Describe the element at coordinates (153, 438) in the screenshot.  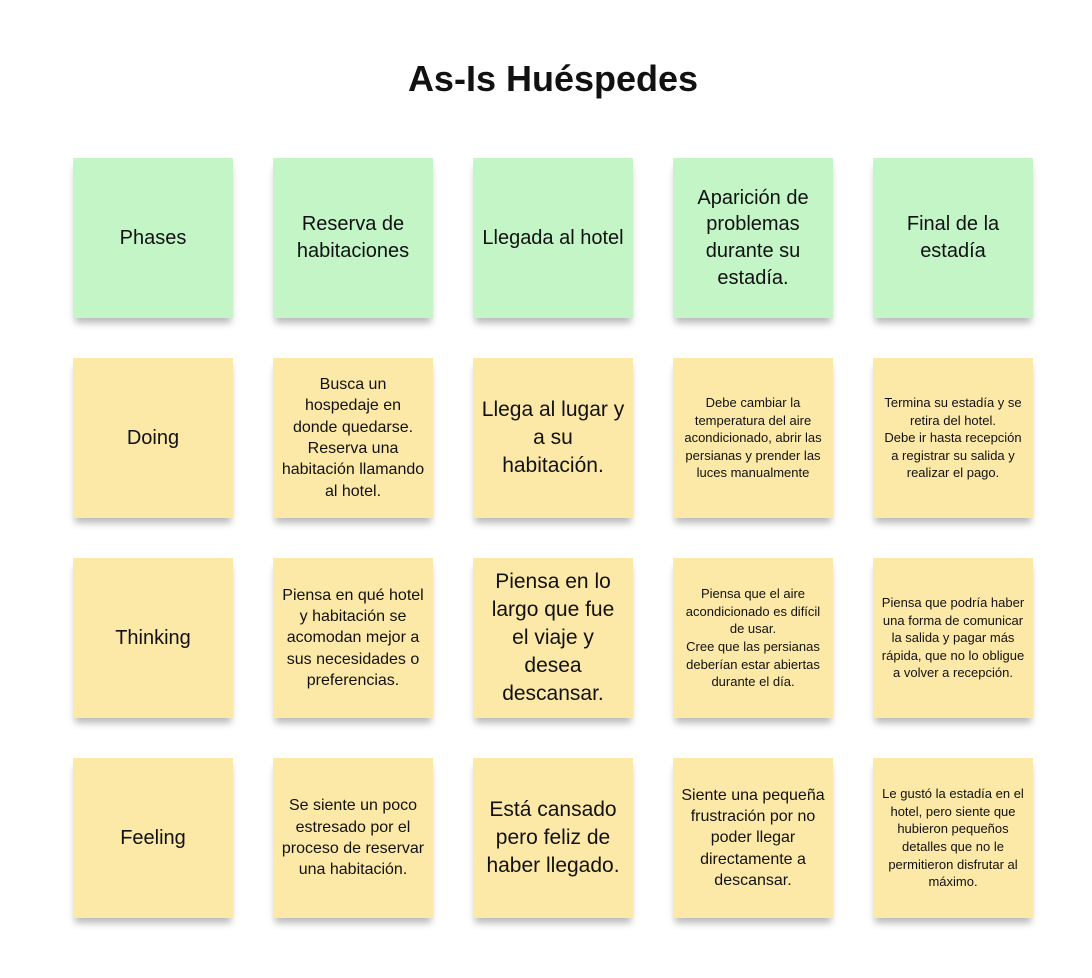
I see `row-label-doing: Doing` at that location.